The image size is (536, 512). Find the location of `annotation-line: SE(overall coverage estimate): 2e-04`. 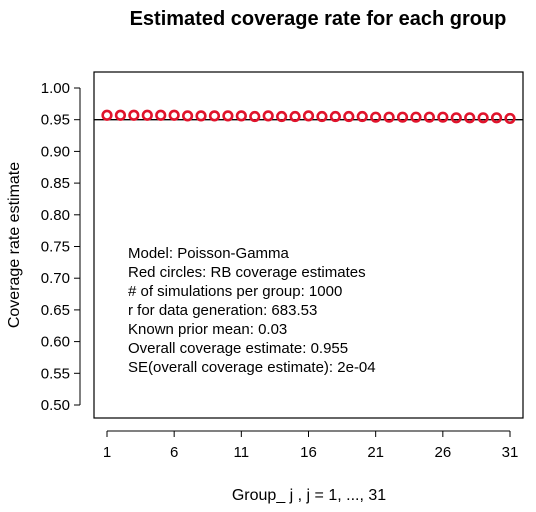

annotation-line: SE(overall coverage estimate): 2e-04 is located at coordinates (252, 367).